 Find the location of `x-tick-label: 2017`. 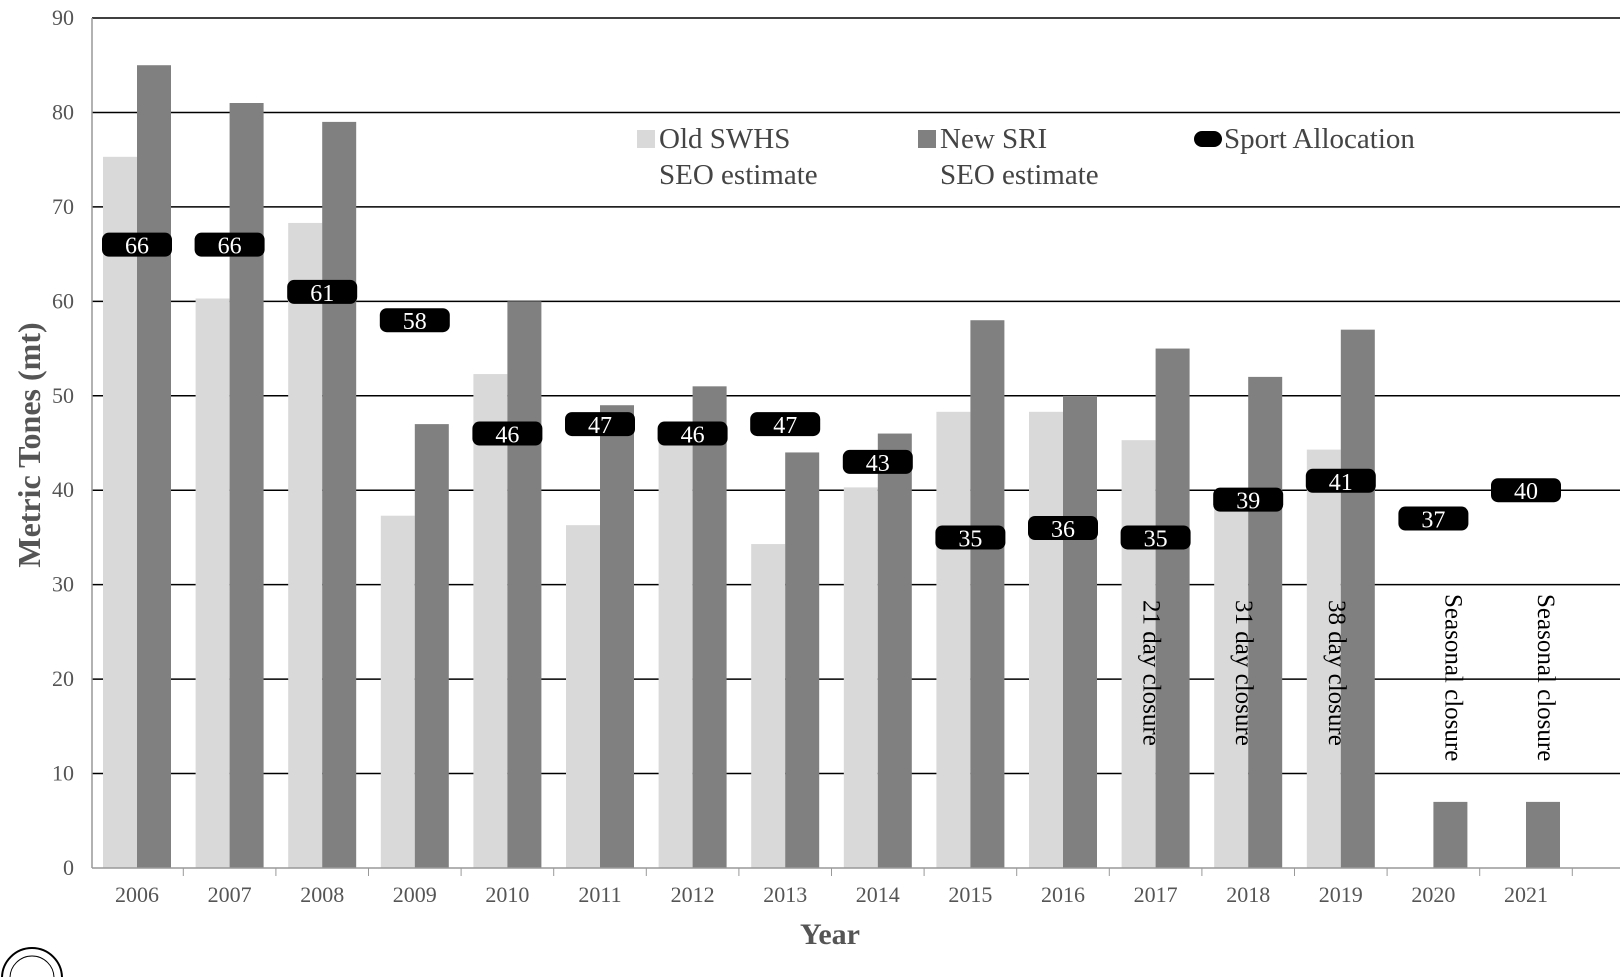

x-tick-label: 2017 is located at coordinates (1156, 894).